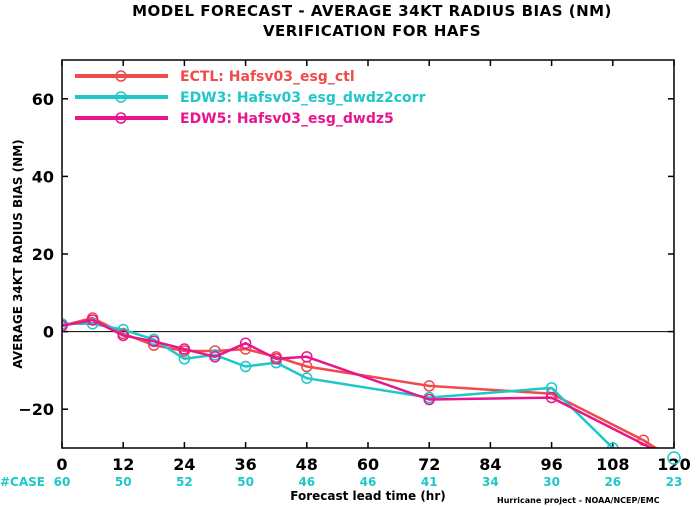 Image resolution: width=700 pixels, height=506 pixels. Describe the element at coordinates (307, 464) in the screenshot. I see `x-tick-label: 48` at that location.